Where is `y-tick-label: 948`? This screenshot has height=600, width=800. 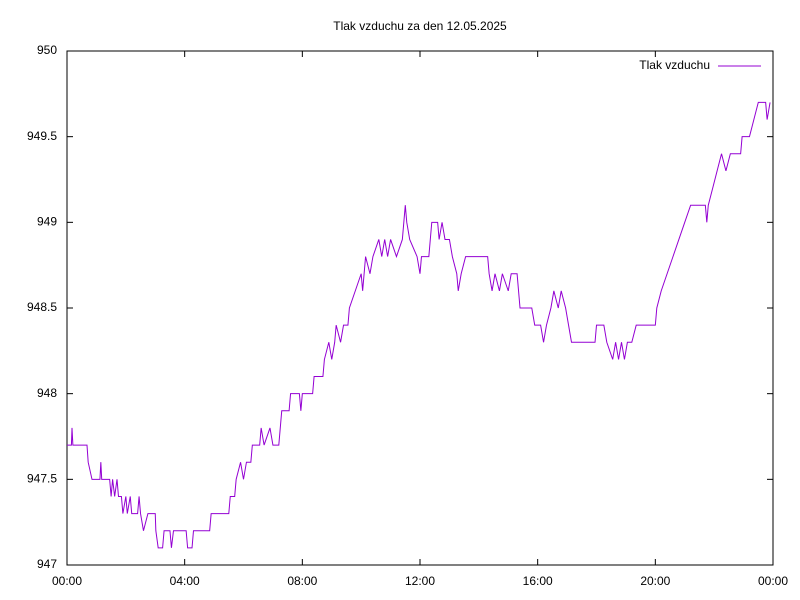 y-tick-label: 948 is located at coordinates (47, 393).